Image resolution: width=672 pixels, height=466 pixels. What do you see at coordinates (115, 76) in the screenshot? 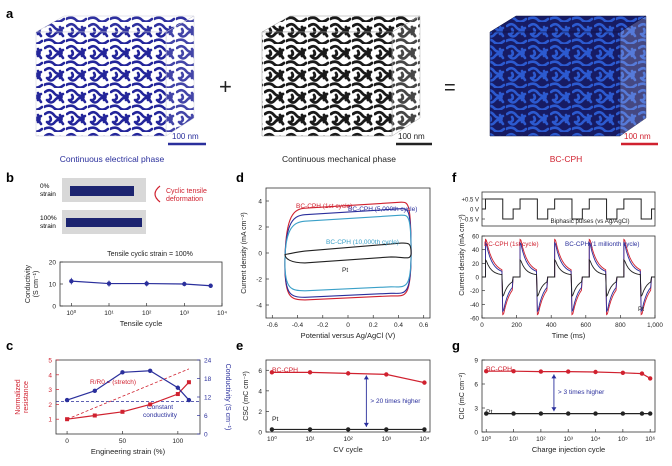
I see `cube-electrical` at bounding box center [115, 76].